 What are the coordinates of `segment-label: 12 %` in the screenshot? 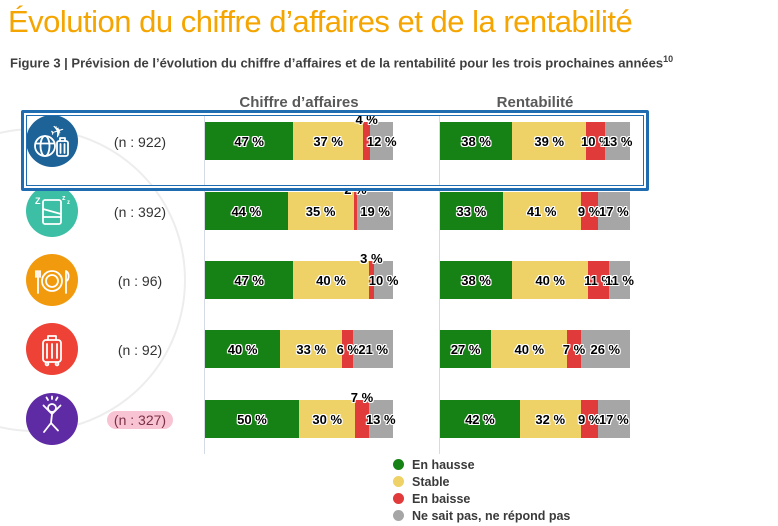 It's located at (381, 141).